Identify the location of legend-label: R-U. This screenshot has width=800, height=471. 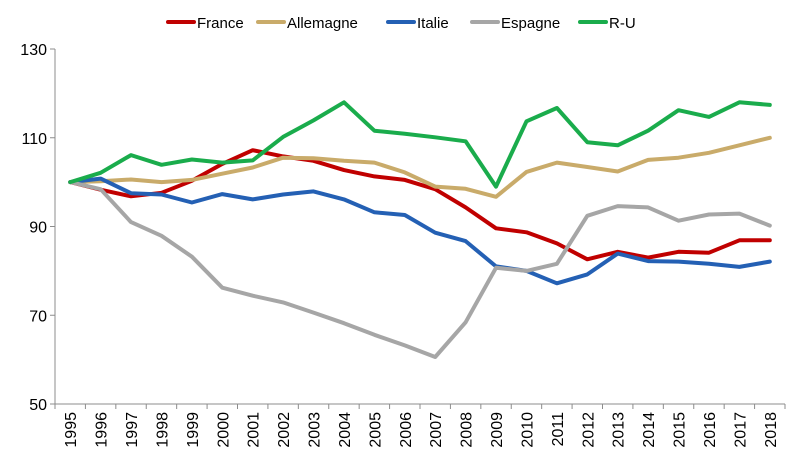
(622, 23).